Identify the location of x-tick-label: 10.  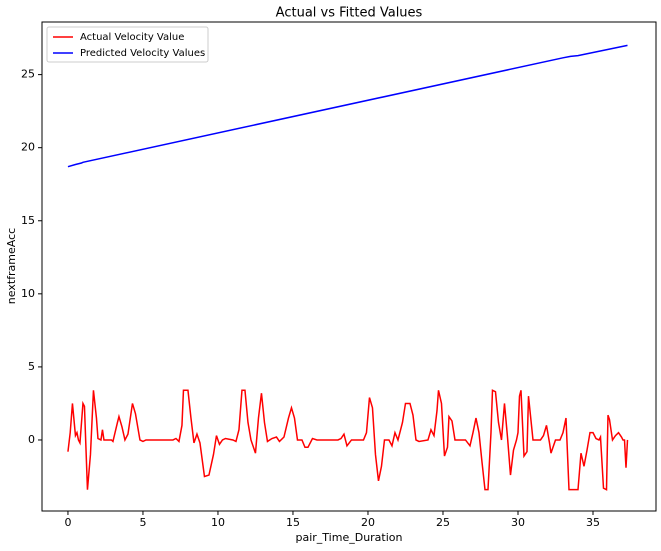
(218, 522).